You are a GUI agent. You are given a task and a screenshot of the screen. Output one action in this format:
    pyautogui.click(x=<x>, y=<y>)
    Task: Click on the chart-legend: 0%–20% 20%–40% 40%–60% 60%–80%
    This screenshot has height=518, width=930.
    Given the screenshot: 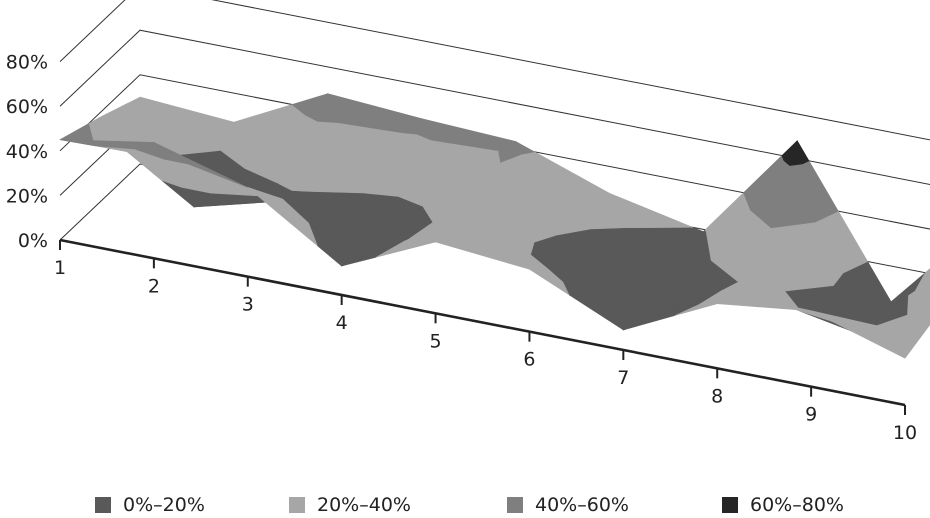 What is the action you would take?
    pyautogui.click(x=465, y=505)
    